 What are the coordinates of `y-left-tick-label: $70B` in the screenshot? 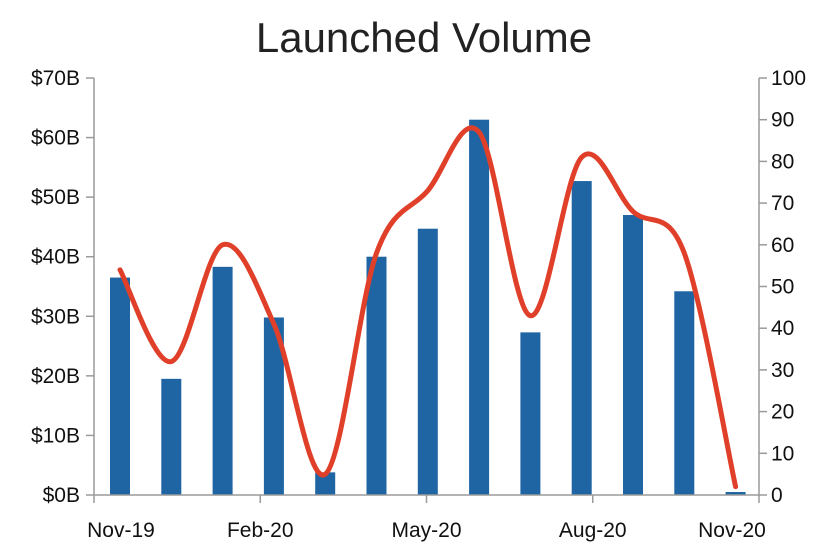 It's located at (55, 78).